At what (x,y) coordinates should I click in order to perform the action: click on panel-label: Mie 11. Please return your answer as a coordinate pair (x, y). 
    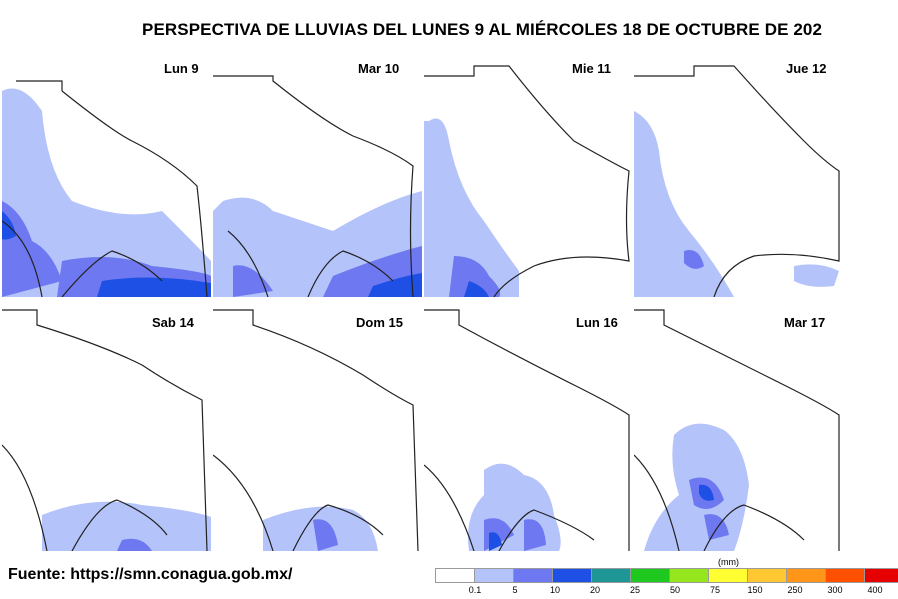
    Looking at the image, I should click on (592, 68).